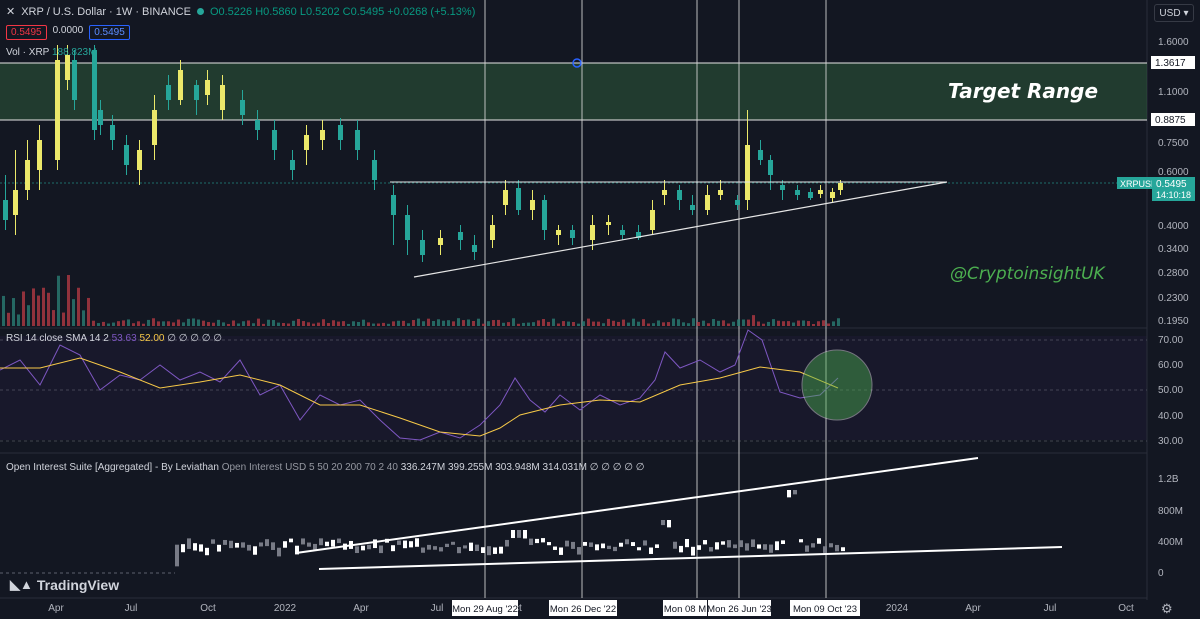  Describe the element at coordinates (309, 467) in the screenshot. I see `oi-params: Open Interest USD 5 50 20 200 70 2 40` at that location.